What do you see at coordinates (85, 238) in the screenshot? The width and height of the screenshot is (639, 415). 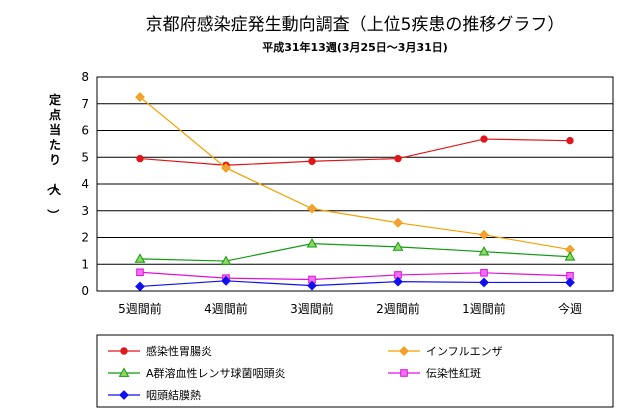 I see `y-tick-label: 2` at bounding box center [85, 238].